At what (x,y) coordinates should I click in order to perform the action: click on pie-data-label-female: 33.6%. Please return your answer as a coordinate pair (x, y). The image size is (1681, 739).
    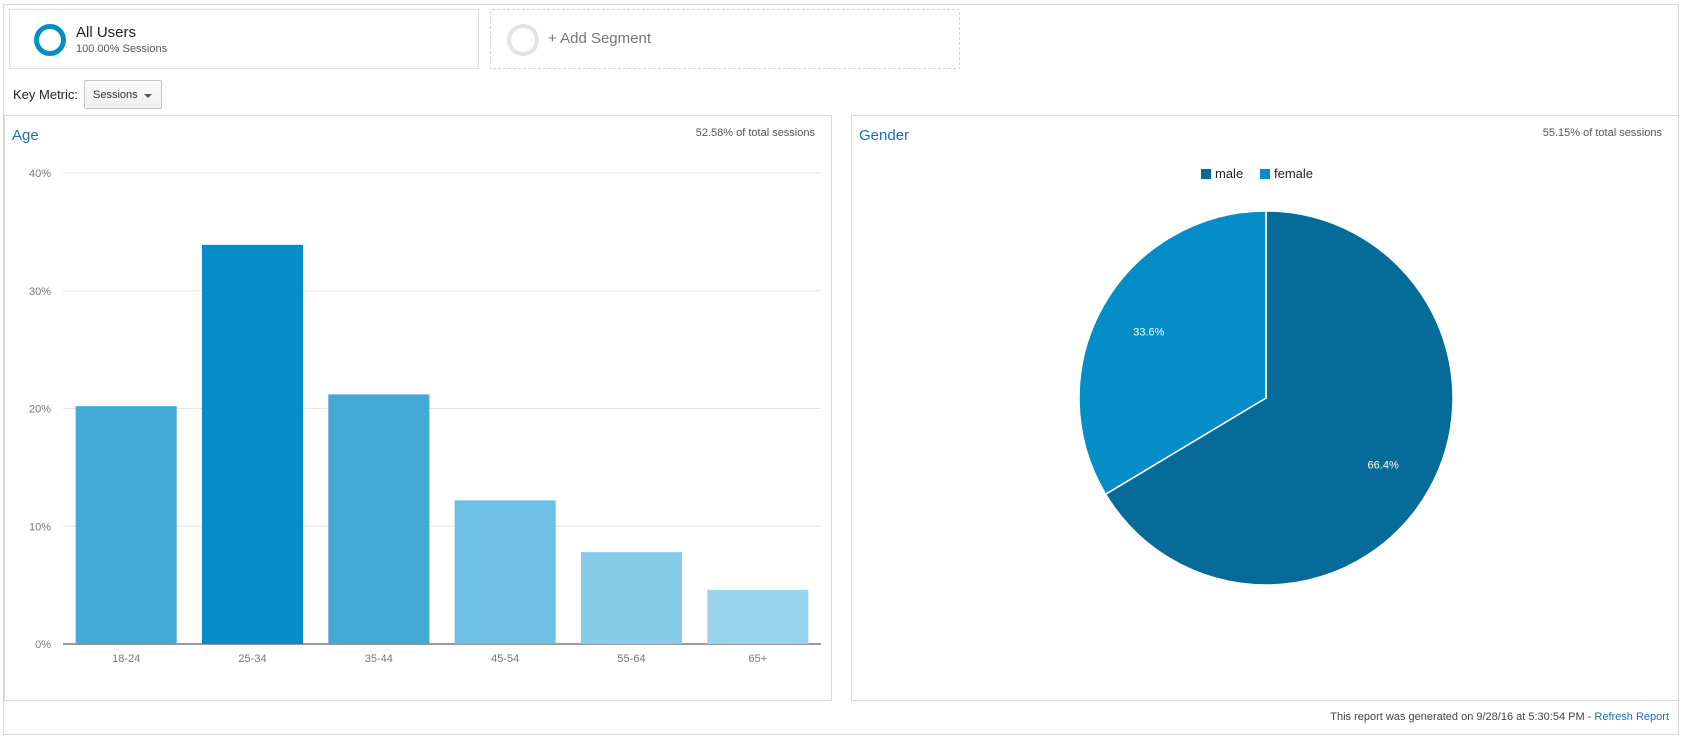
    Looking at the image, I should click on (1148, 333).